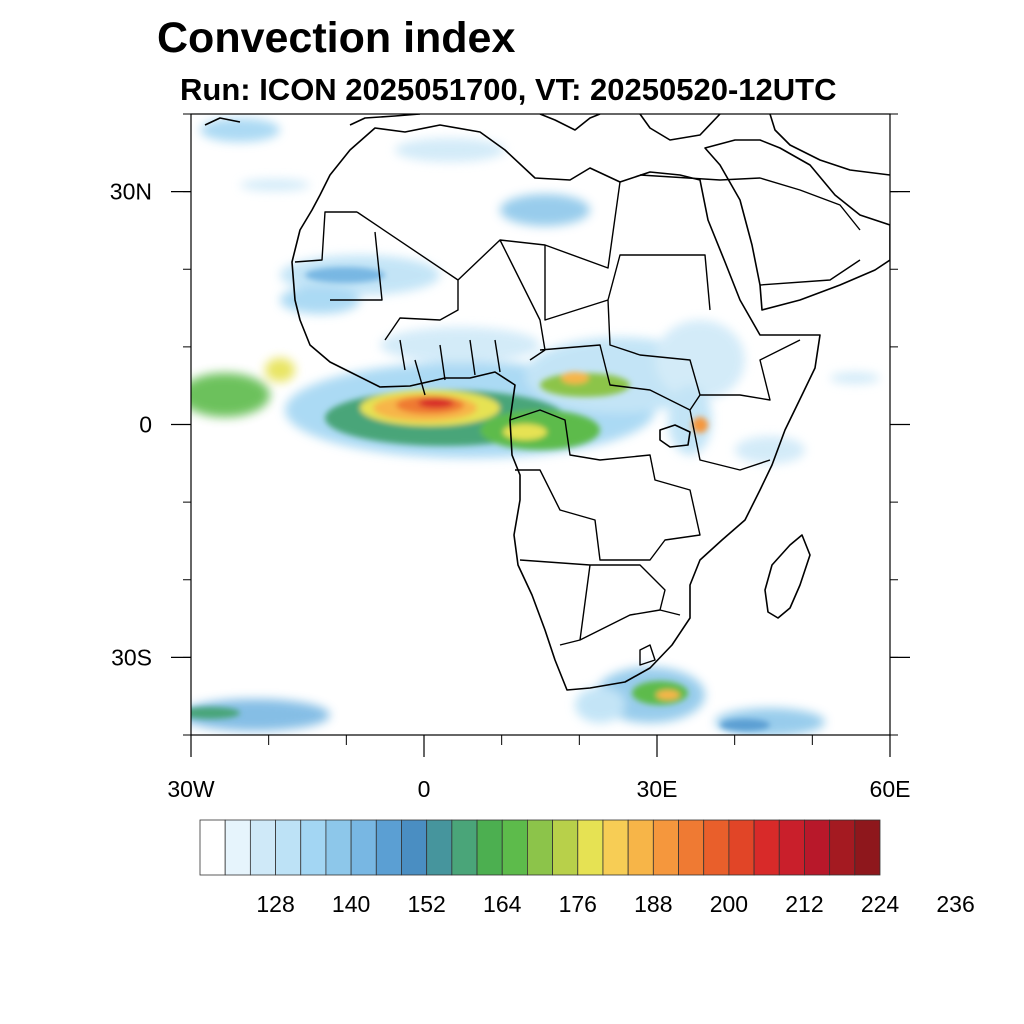  Describe the element at coordinates (508, 89) in the screenshot. I see `map-subtitle: Run: ICON 2025051700, VT: 20250520-12UTC` at that location.